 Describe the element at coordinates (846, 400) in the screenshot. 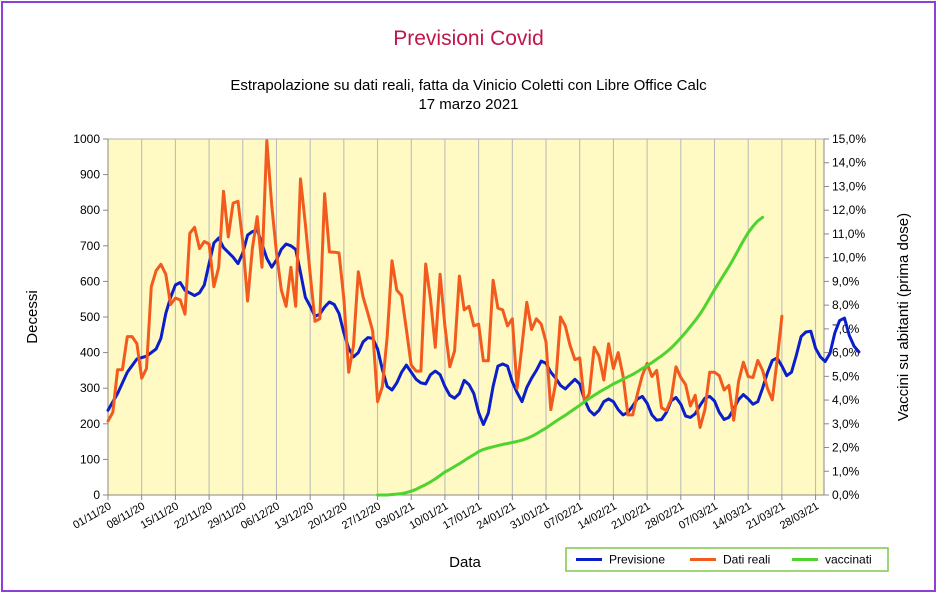

I see `y2-tick-label: 4,0%` at that location.